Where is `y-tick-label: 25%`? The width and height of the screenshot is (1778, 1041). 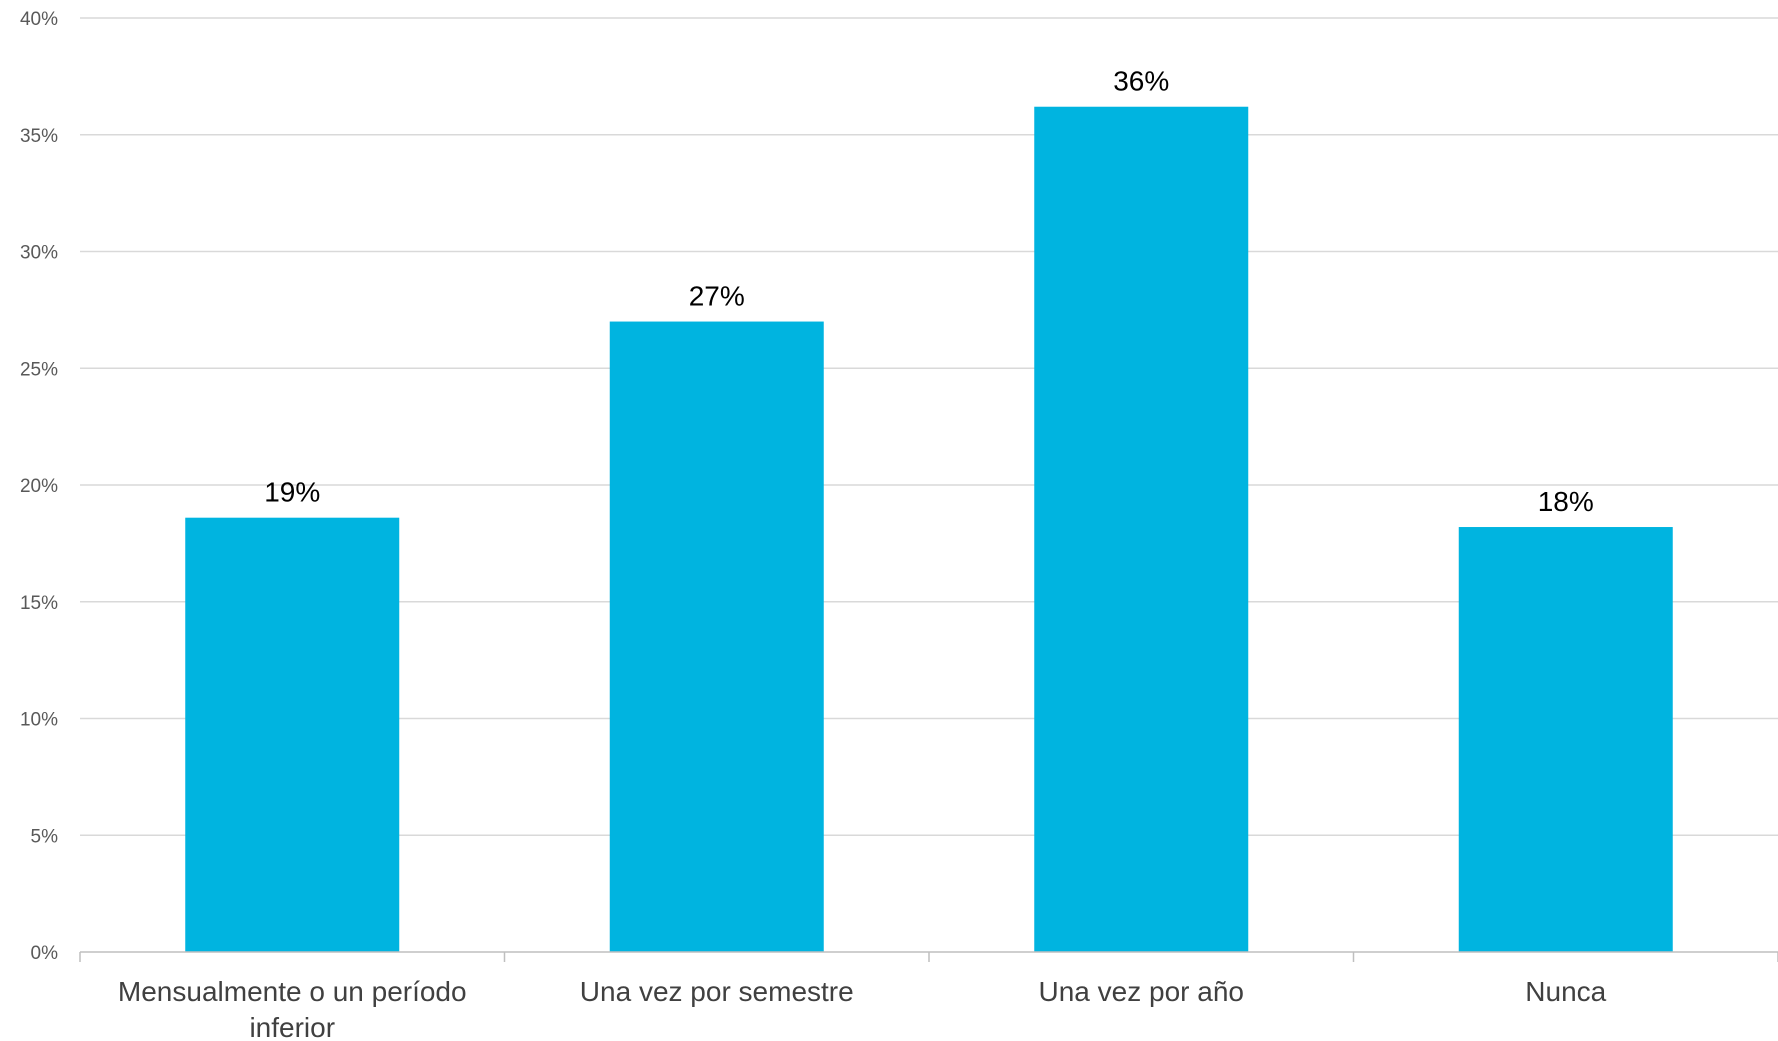
y-tick-label: 25% is located at coordinates (39, 369).